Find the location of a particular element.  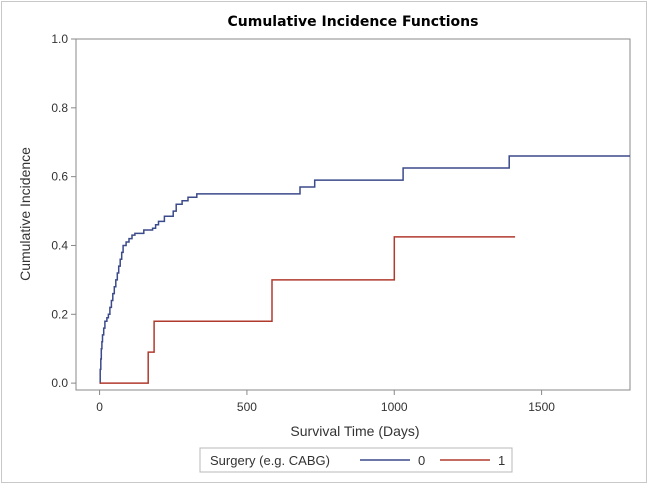

legend-box is located at coordinates (356, 460).